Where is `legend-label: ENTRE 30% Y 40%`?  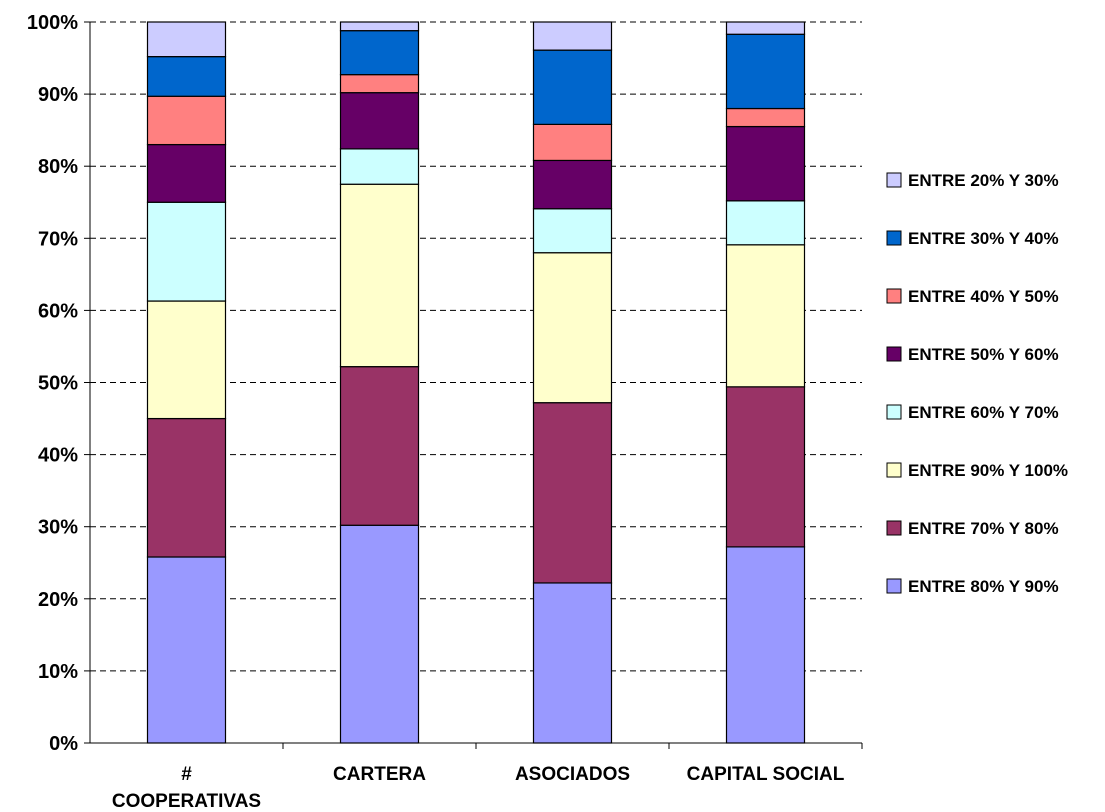 legend-label: ENTRE 30% Y 40% is located at coordinates (983, 238).